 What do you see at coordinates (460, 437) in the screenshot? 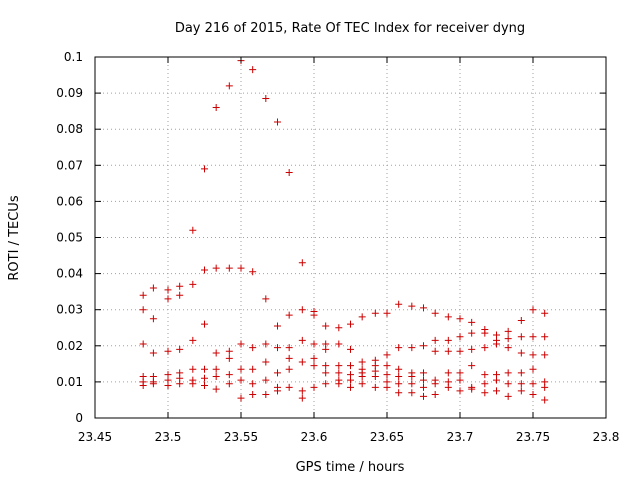
I see `x-tick-label: 23.7` at bounding box center [460, 437].